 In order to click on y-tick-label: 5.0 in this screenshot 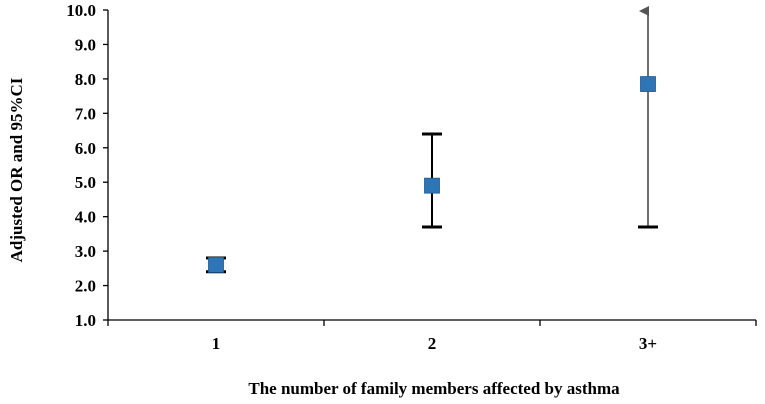, I will do `click(85, 182)`.